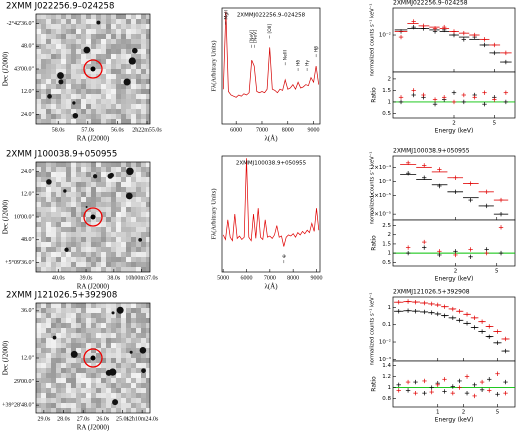  I want to click on ratio-point, so click(505, 393).